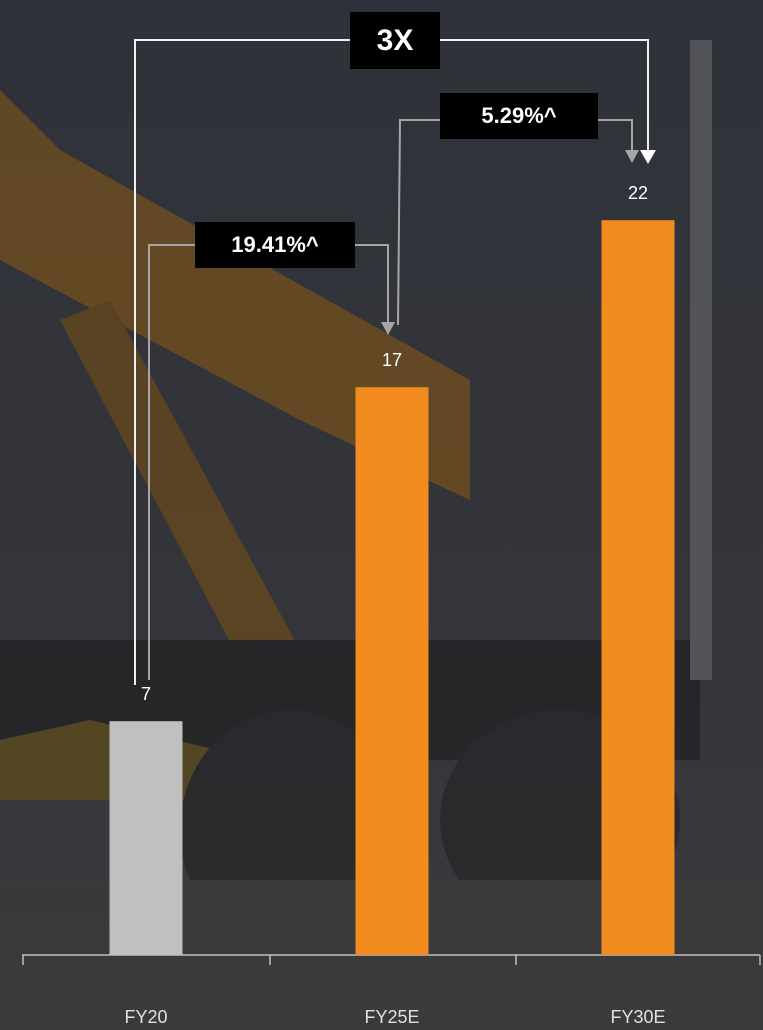 The height and width of the screenshot is (1030, 763). Describe the element at coordinates (146, 694) in the screenshot. I see `value-label: 7` at that location.